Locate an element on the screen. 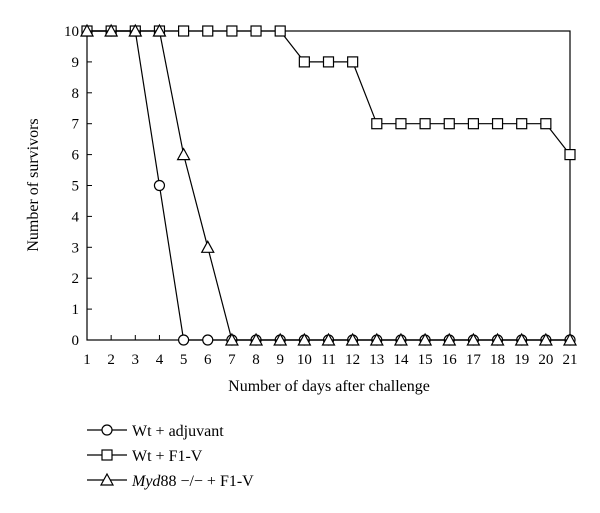 The image size is (600, 513). legend-item-wt-f1v: Wt + F1-V is located at coordinates (145, 456).